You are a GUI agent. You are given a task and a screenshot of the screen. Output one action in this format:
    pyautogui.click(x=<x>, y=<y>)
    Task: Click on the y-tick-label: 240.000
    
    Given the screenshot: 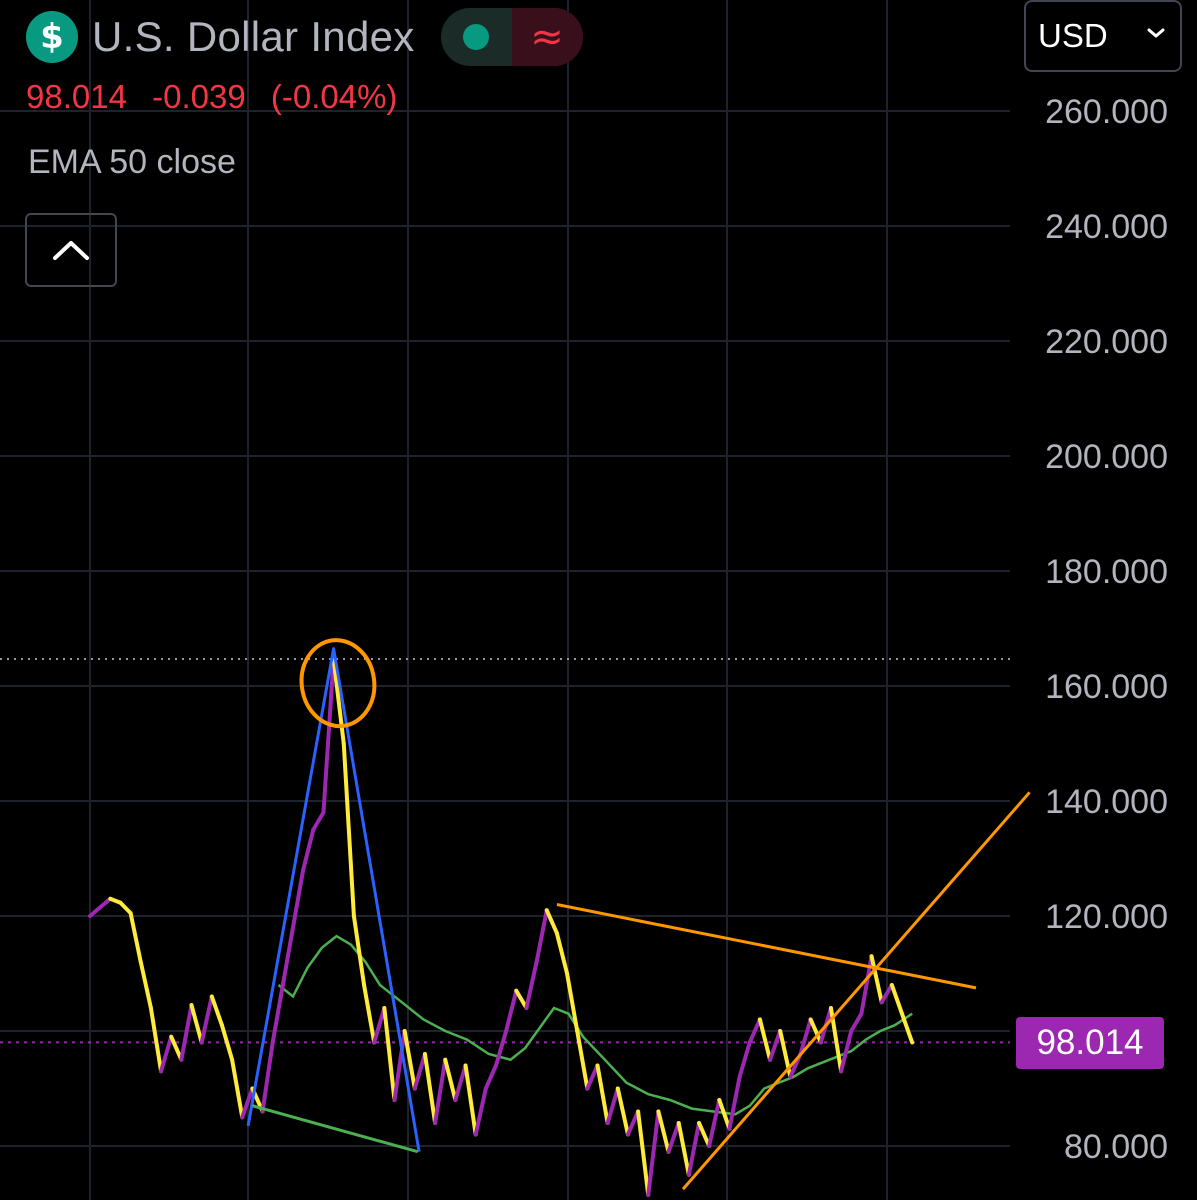 What is the action you would take?
    pyautogui.click(x=1106, y=227)
    